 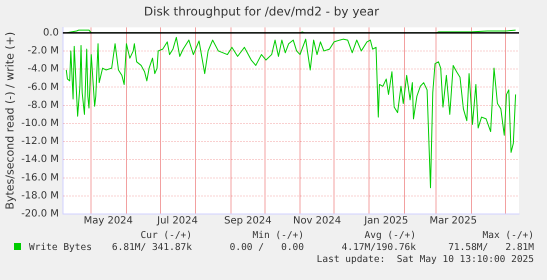 What do you see at coordinates (390, 235) in the screenshot?
I see `text: Avg (-/+)` at bounding box center [390, 235].